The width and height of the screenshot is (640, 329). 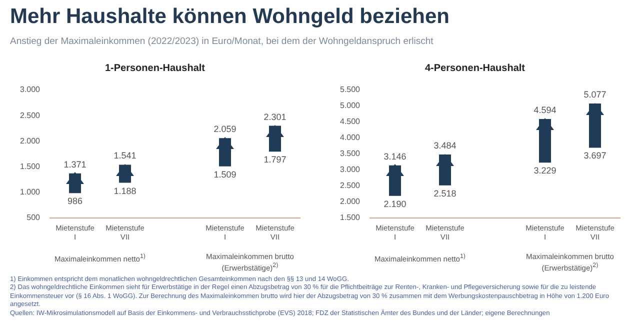 I want to click on chart-title: 4-Personen-Haushalt, so click(x=475, y=68).